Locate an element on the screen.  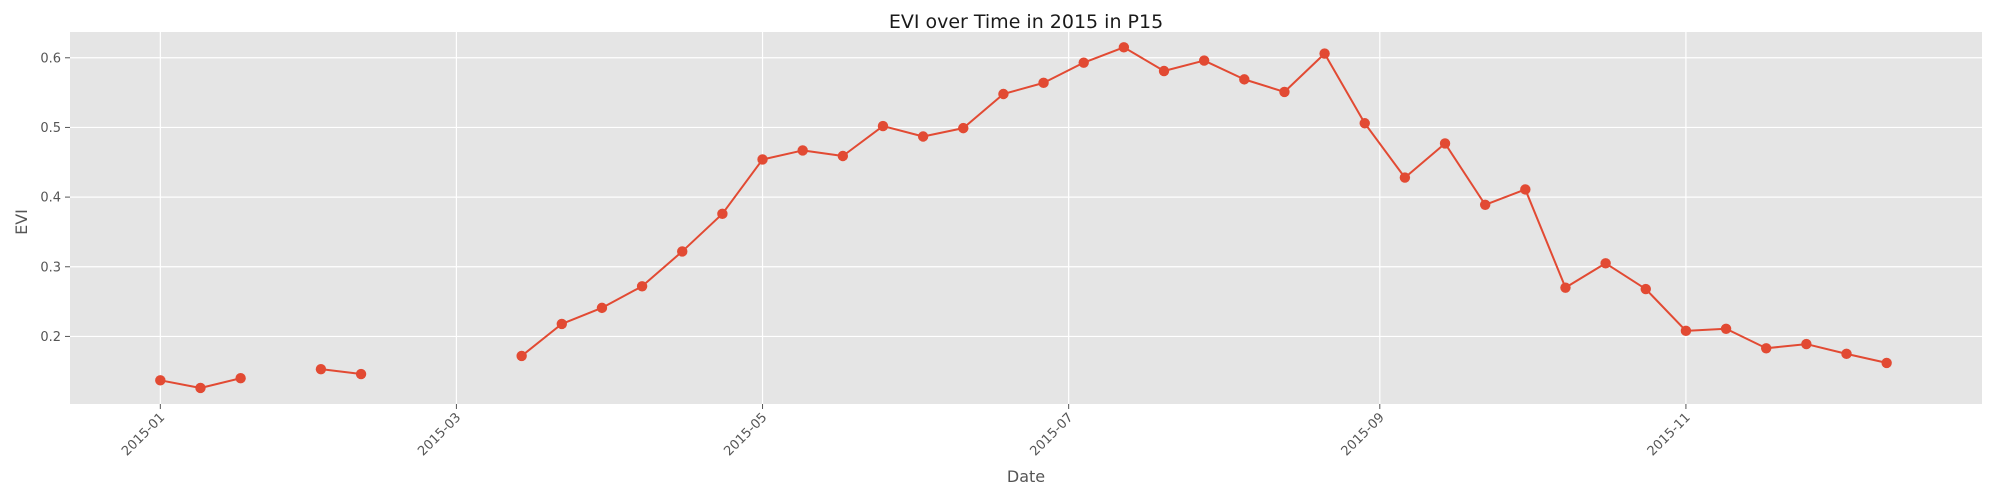
x-axis-label: Date is located at coordinates (1026, 476).